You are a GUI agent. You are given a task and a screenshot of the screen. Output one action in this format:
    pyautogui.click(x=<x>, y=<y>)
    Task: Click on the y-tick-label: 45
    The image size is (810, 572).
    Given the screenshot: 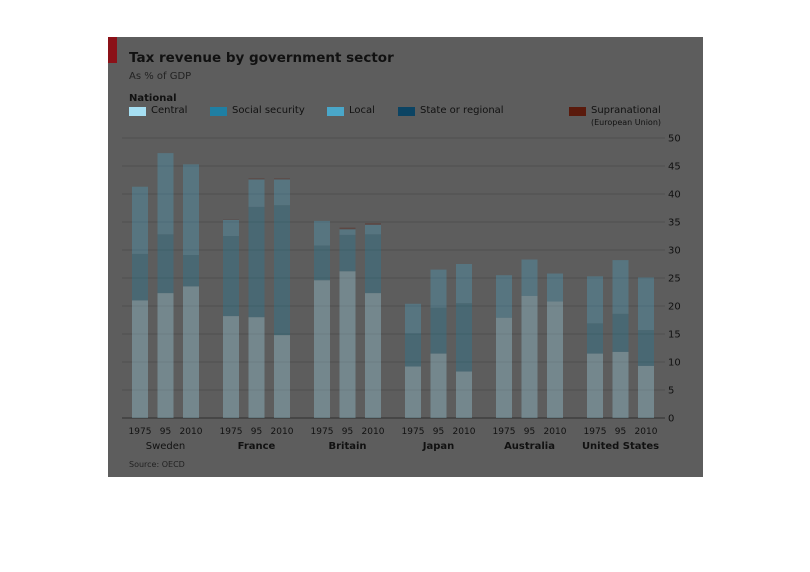 What is the action you would take?
    pyautogui.click(x=674, y=167)
    